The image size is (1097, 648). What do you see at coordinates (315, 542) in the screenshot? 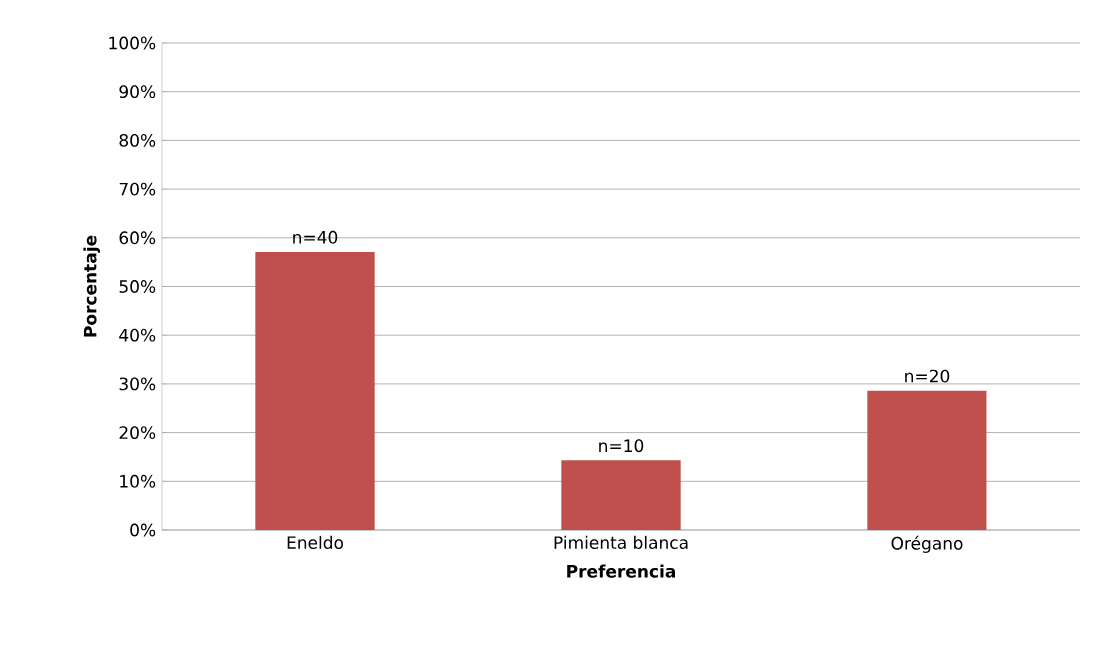
I see `x-tick-label: Eneldo` at bounding box center [315, 542].